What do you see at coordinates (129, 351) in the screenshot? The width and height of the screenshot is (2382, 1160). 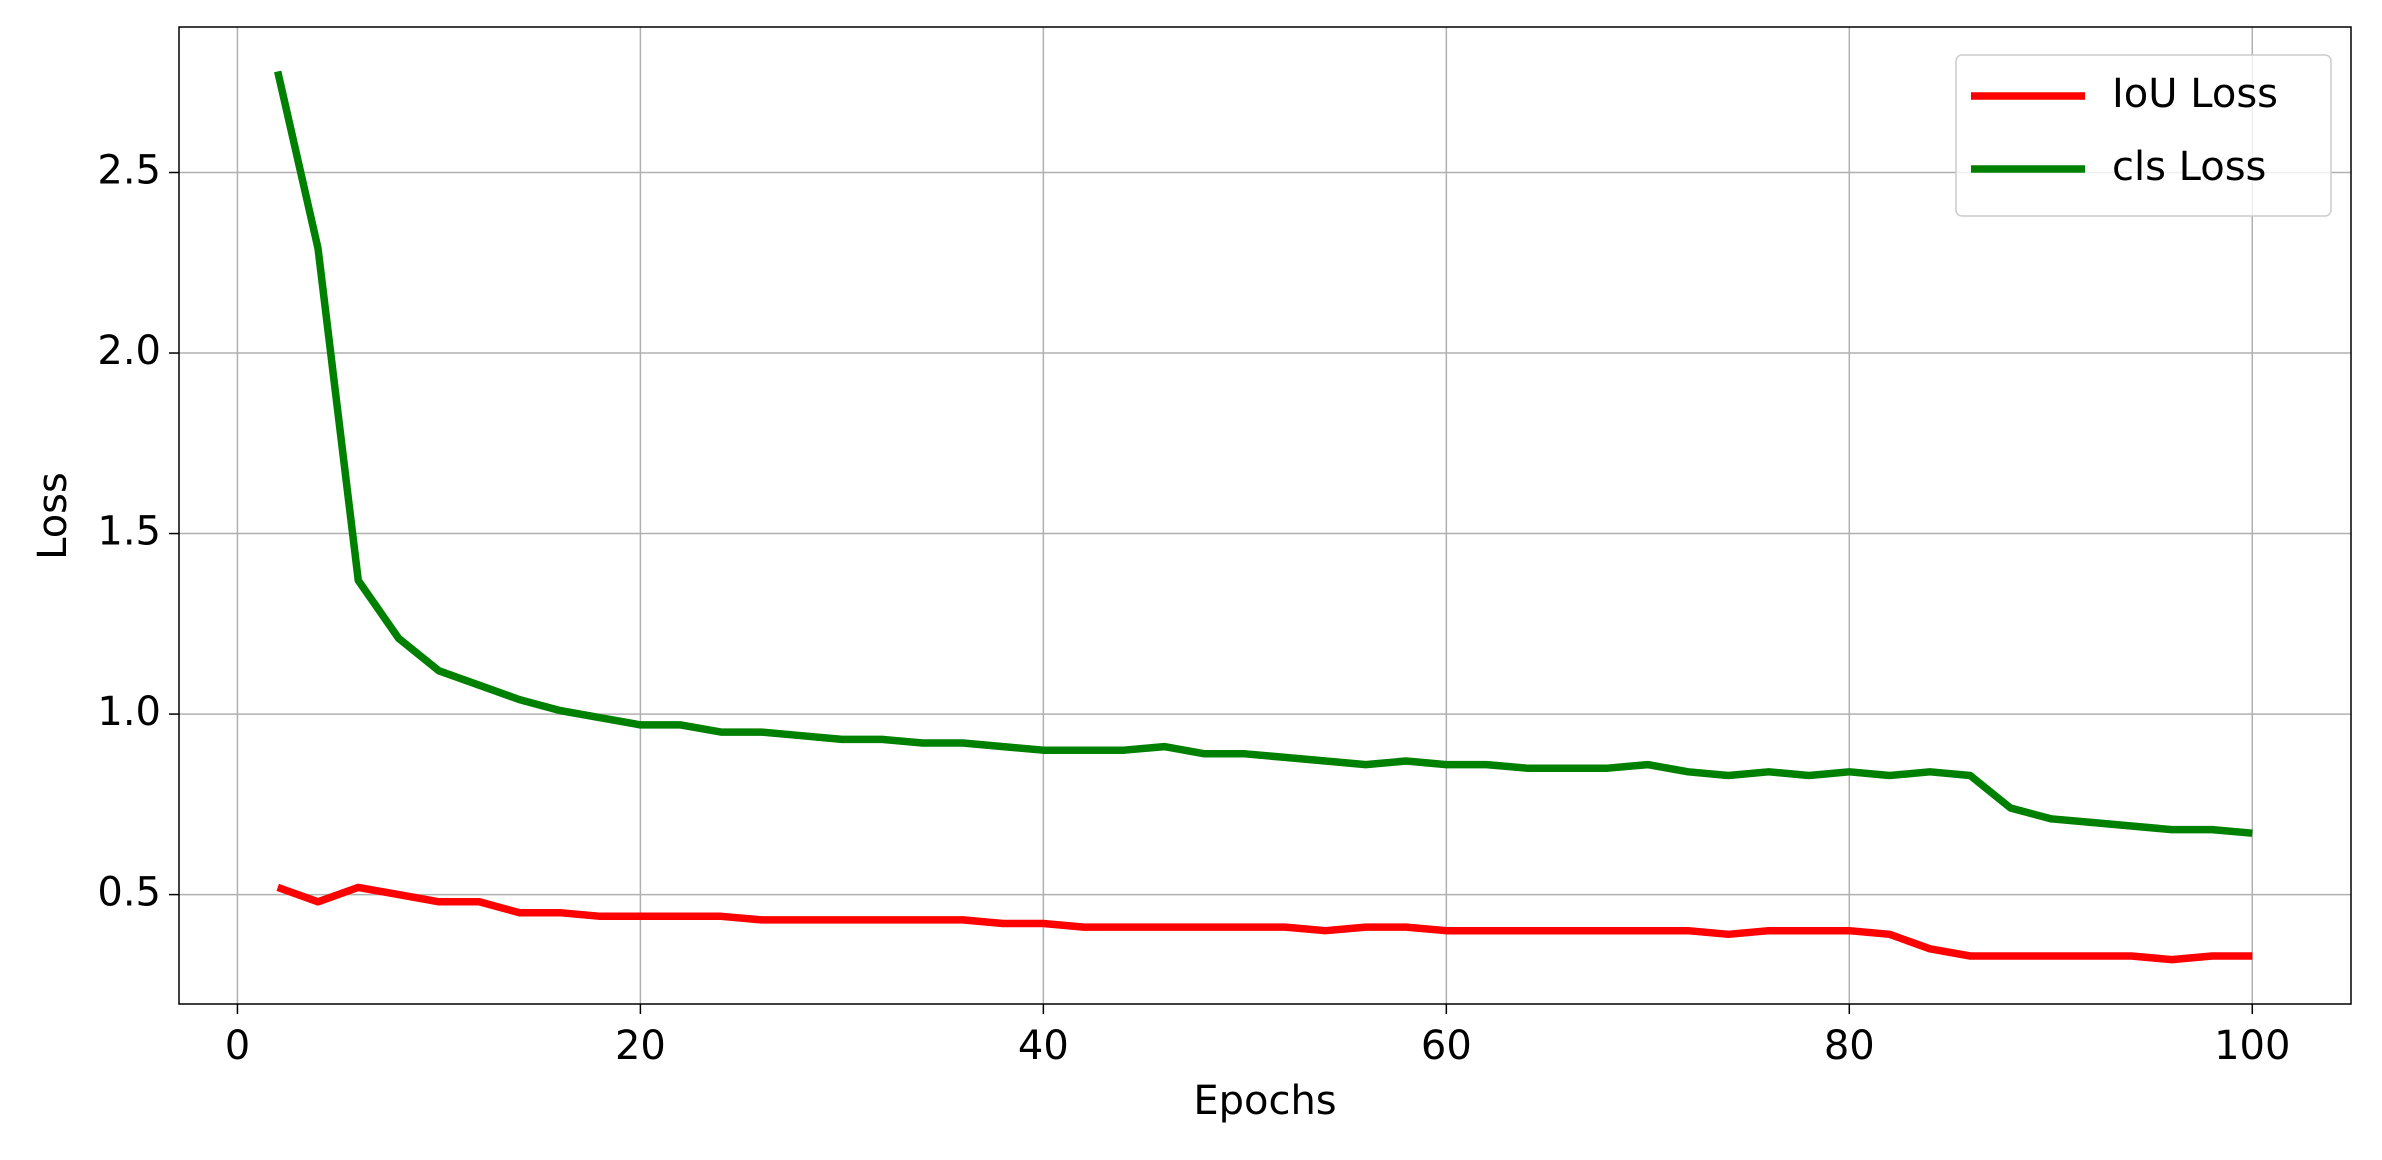 I see `y-tick-label: 2.0` at bounding box center [129, 351].